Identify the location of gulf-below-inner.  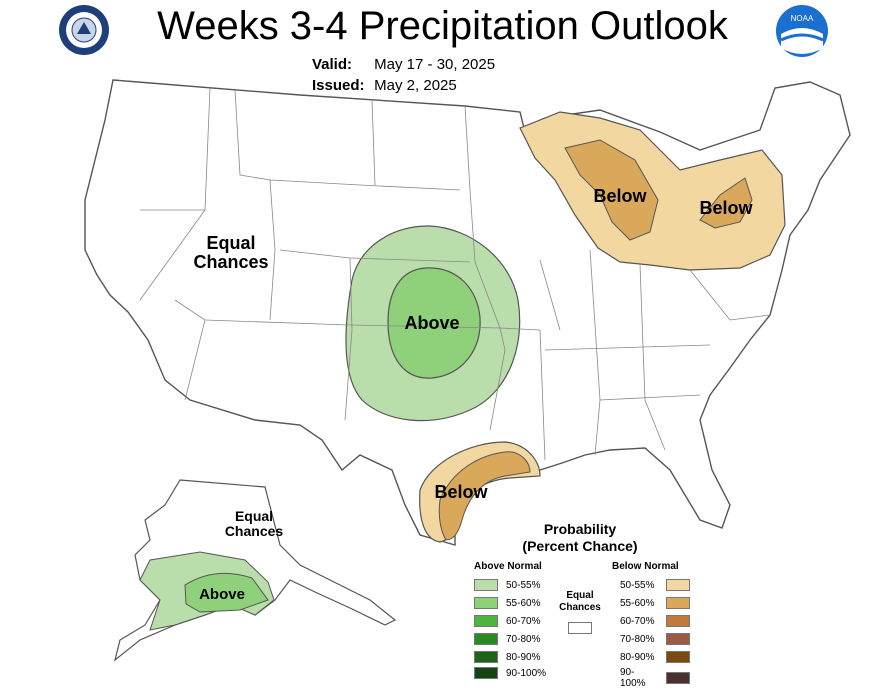
(484, 496).